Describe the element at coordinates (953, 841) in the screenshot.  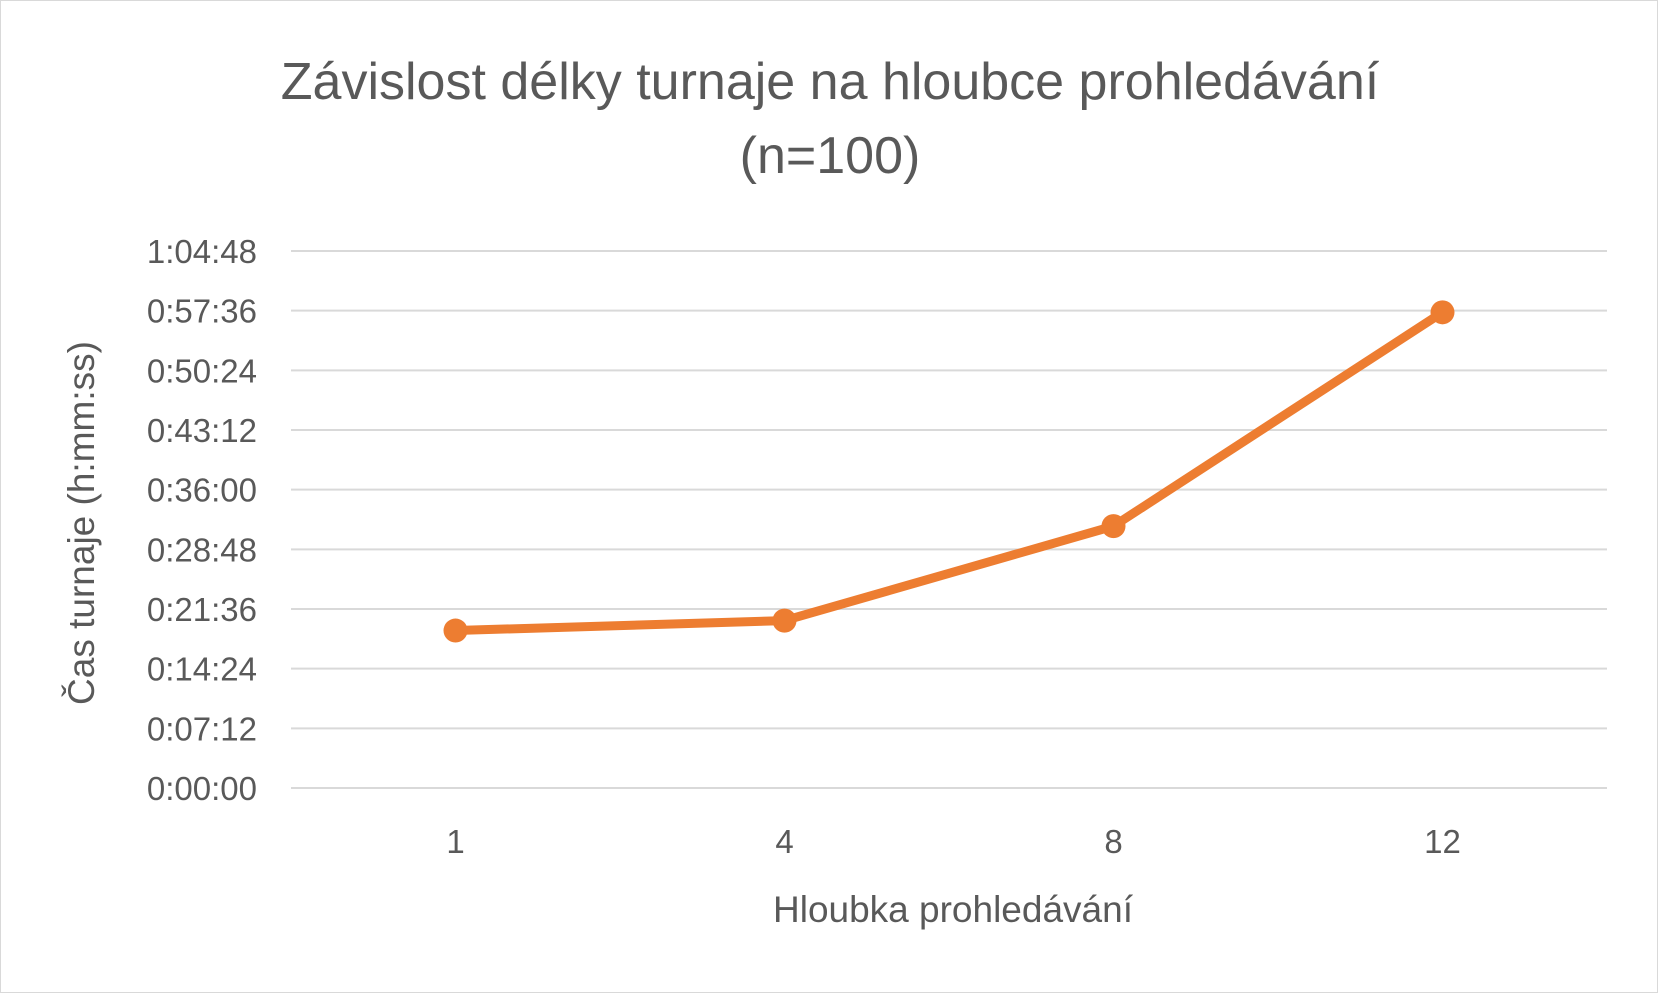
I see `x-axis-ticks: 1 4 8 12` at that location.